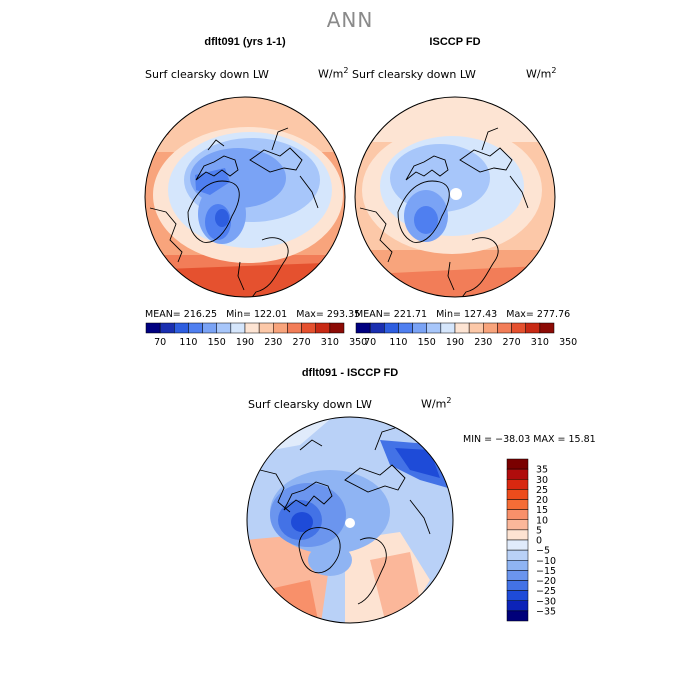  I want to click on min-value: 122.01, so click(270, 314).